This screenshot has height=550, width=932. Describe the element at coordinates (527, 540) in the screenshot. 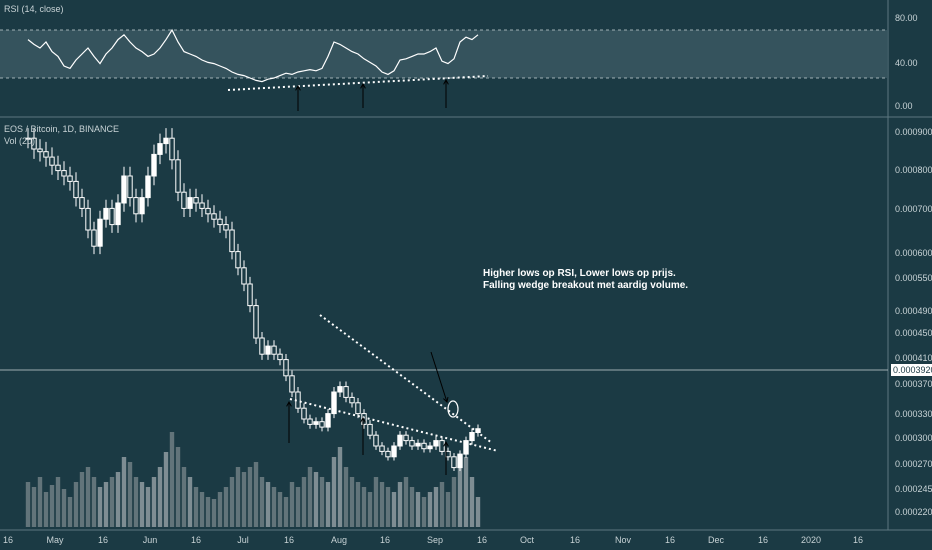

I see `time-tick-label: Oct` at that location.